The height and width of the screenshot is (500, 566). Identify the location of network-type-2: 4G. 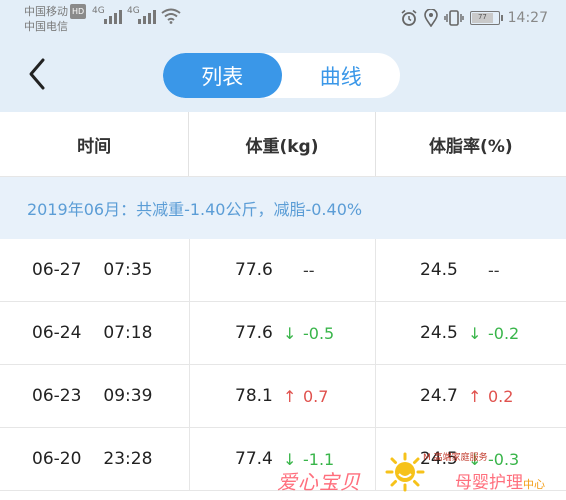
(133, 11).